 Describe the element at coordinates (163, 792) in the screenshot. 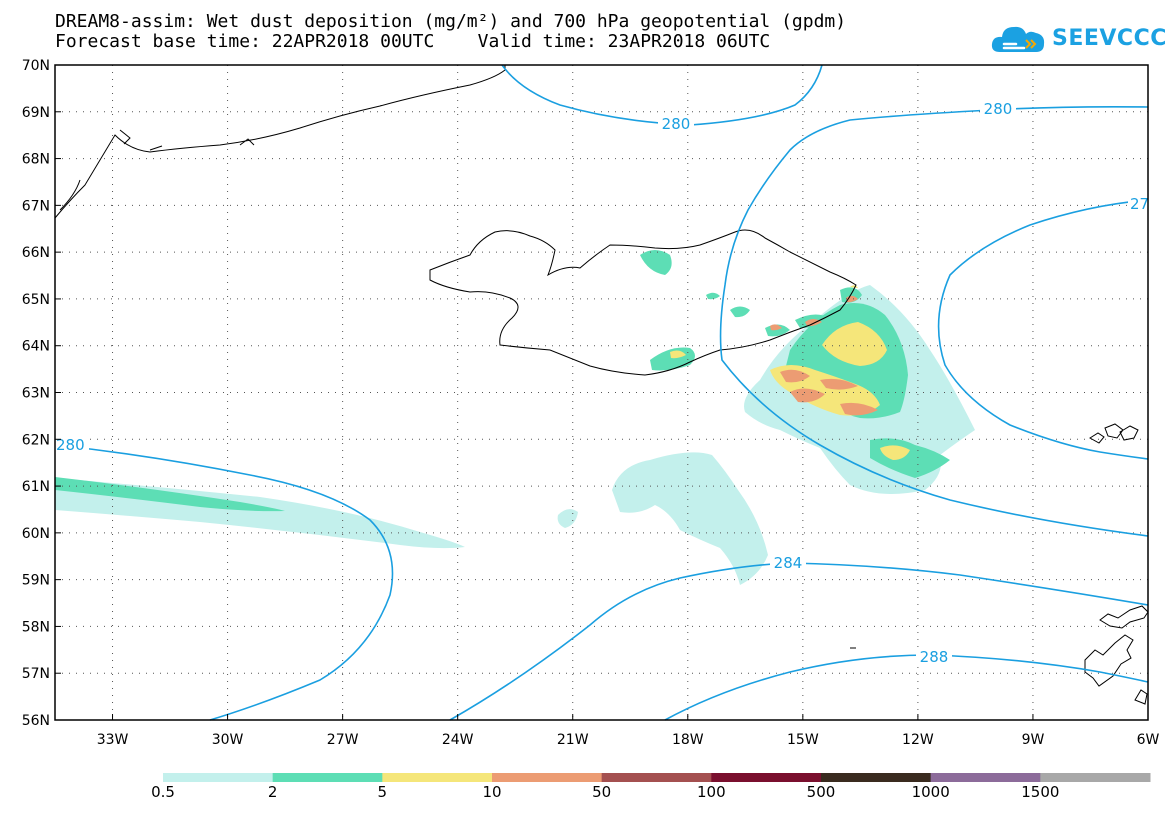

I see `colorbar-label: 0.5` at that location.